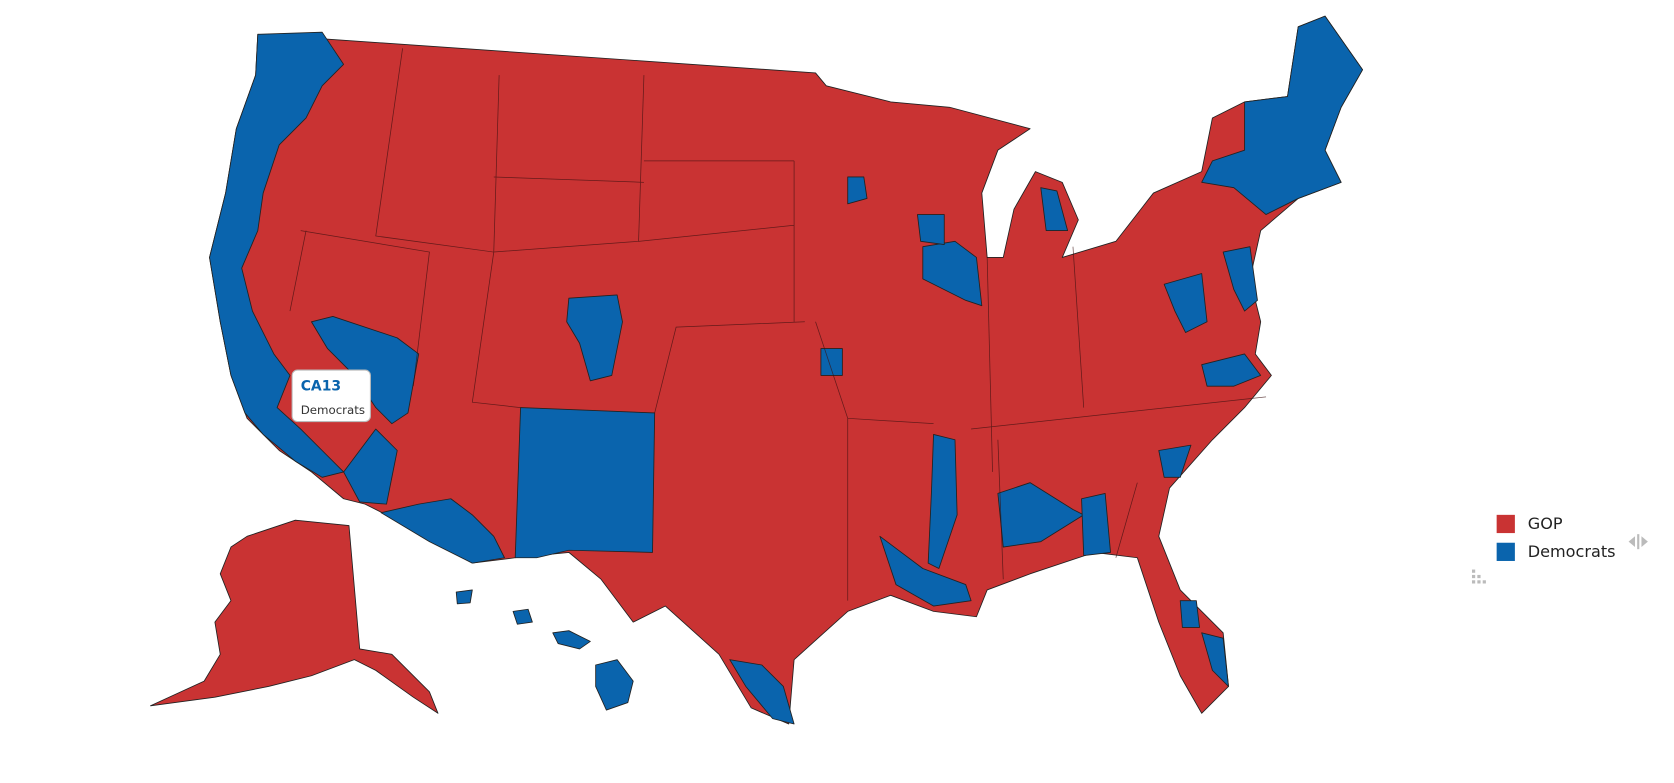 The width and height of the screenshot is (1674, 783). Describe the element at coordinates (1572, 551) in the screenshot. I see `legend-label: Democrats` at that location.